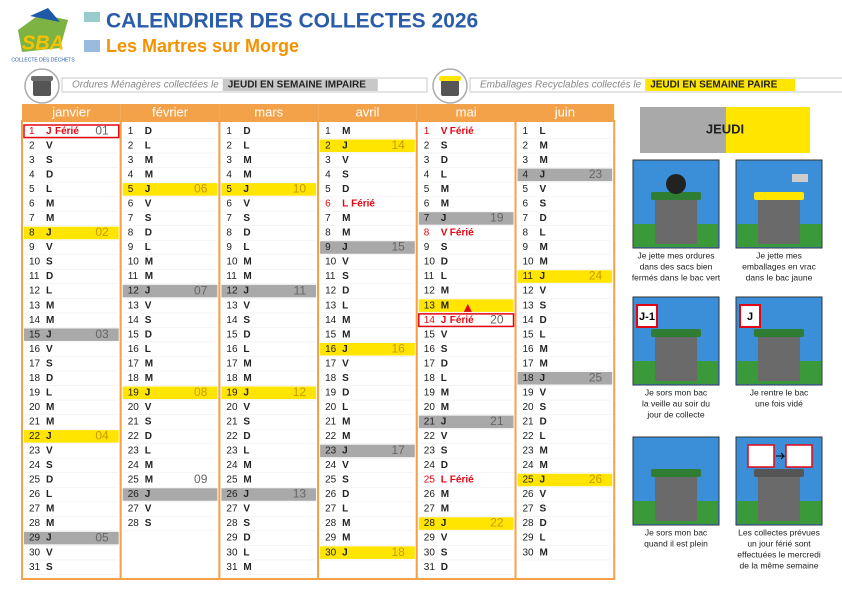 Image resolution: width=842 pixels, height=595 pixels. I want to click on caption: une fois vidé, so click(779, 403).